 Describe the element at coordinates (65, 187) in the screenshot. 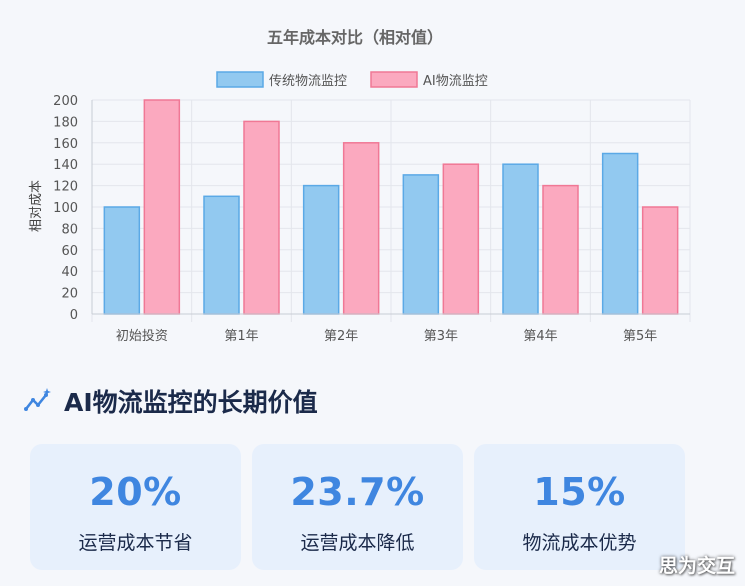

I see `y-tick-label: 120` at that location.